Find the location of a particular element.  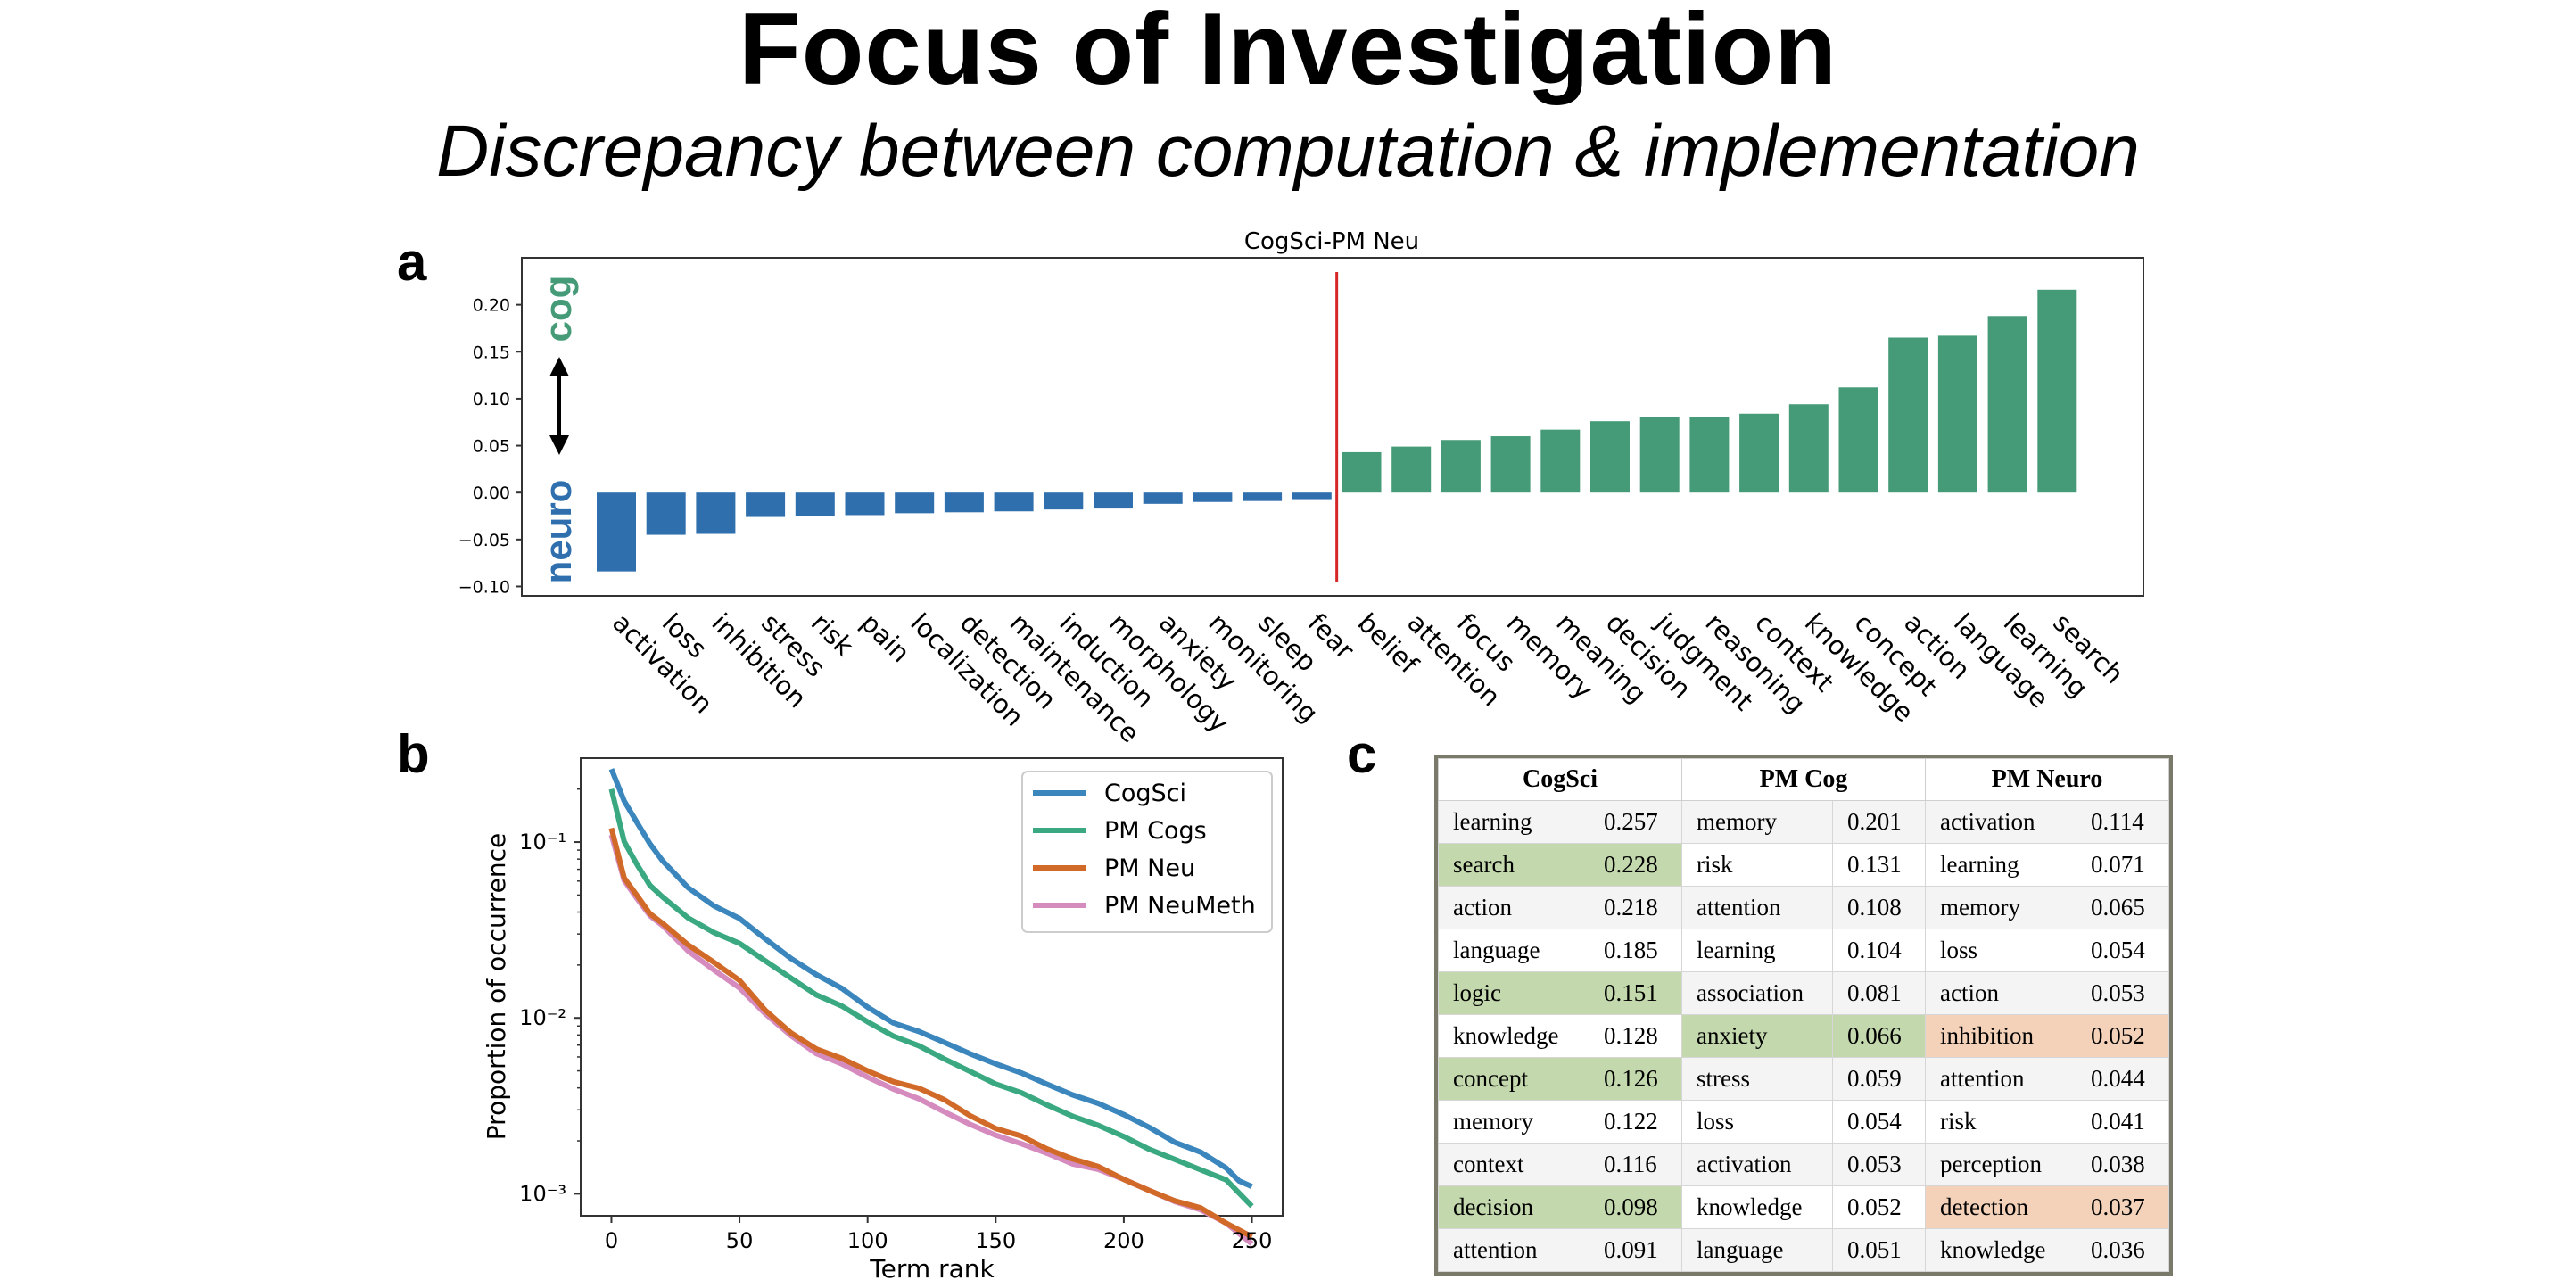

panel-c-letter: c is located at coordinates (1362, 754).